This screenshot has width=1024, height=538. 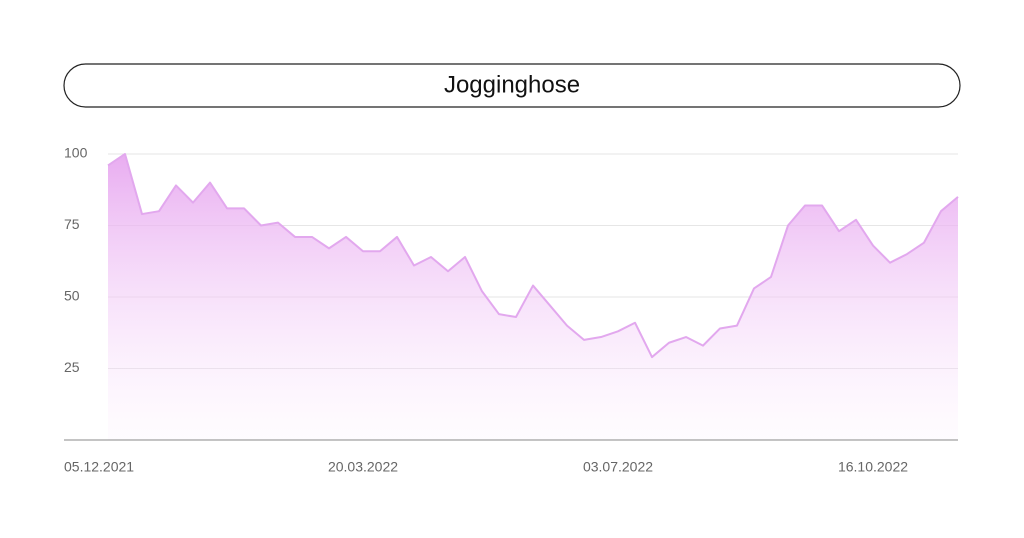 I want to click on title-pill, so click(x=512, y=85).